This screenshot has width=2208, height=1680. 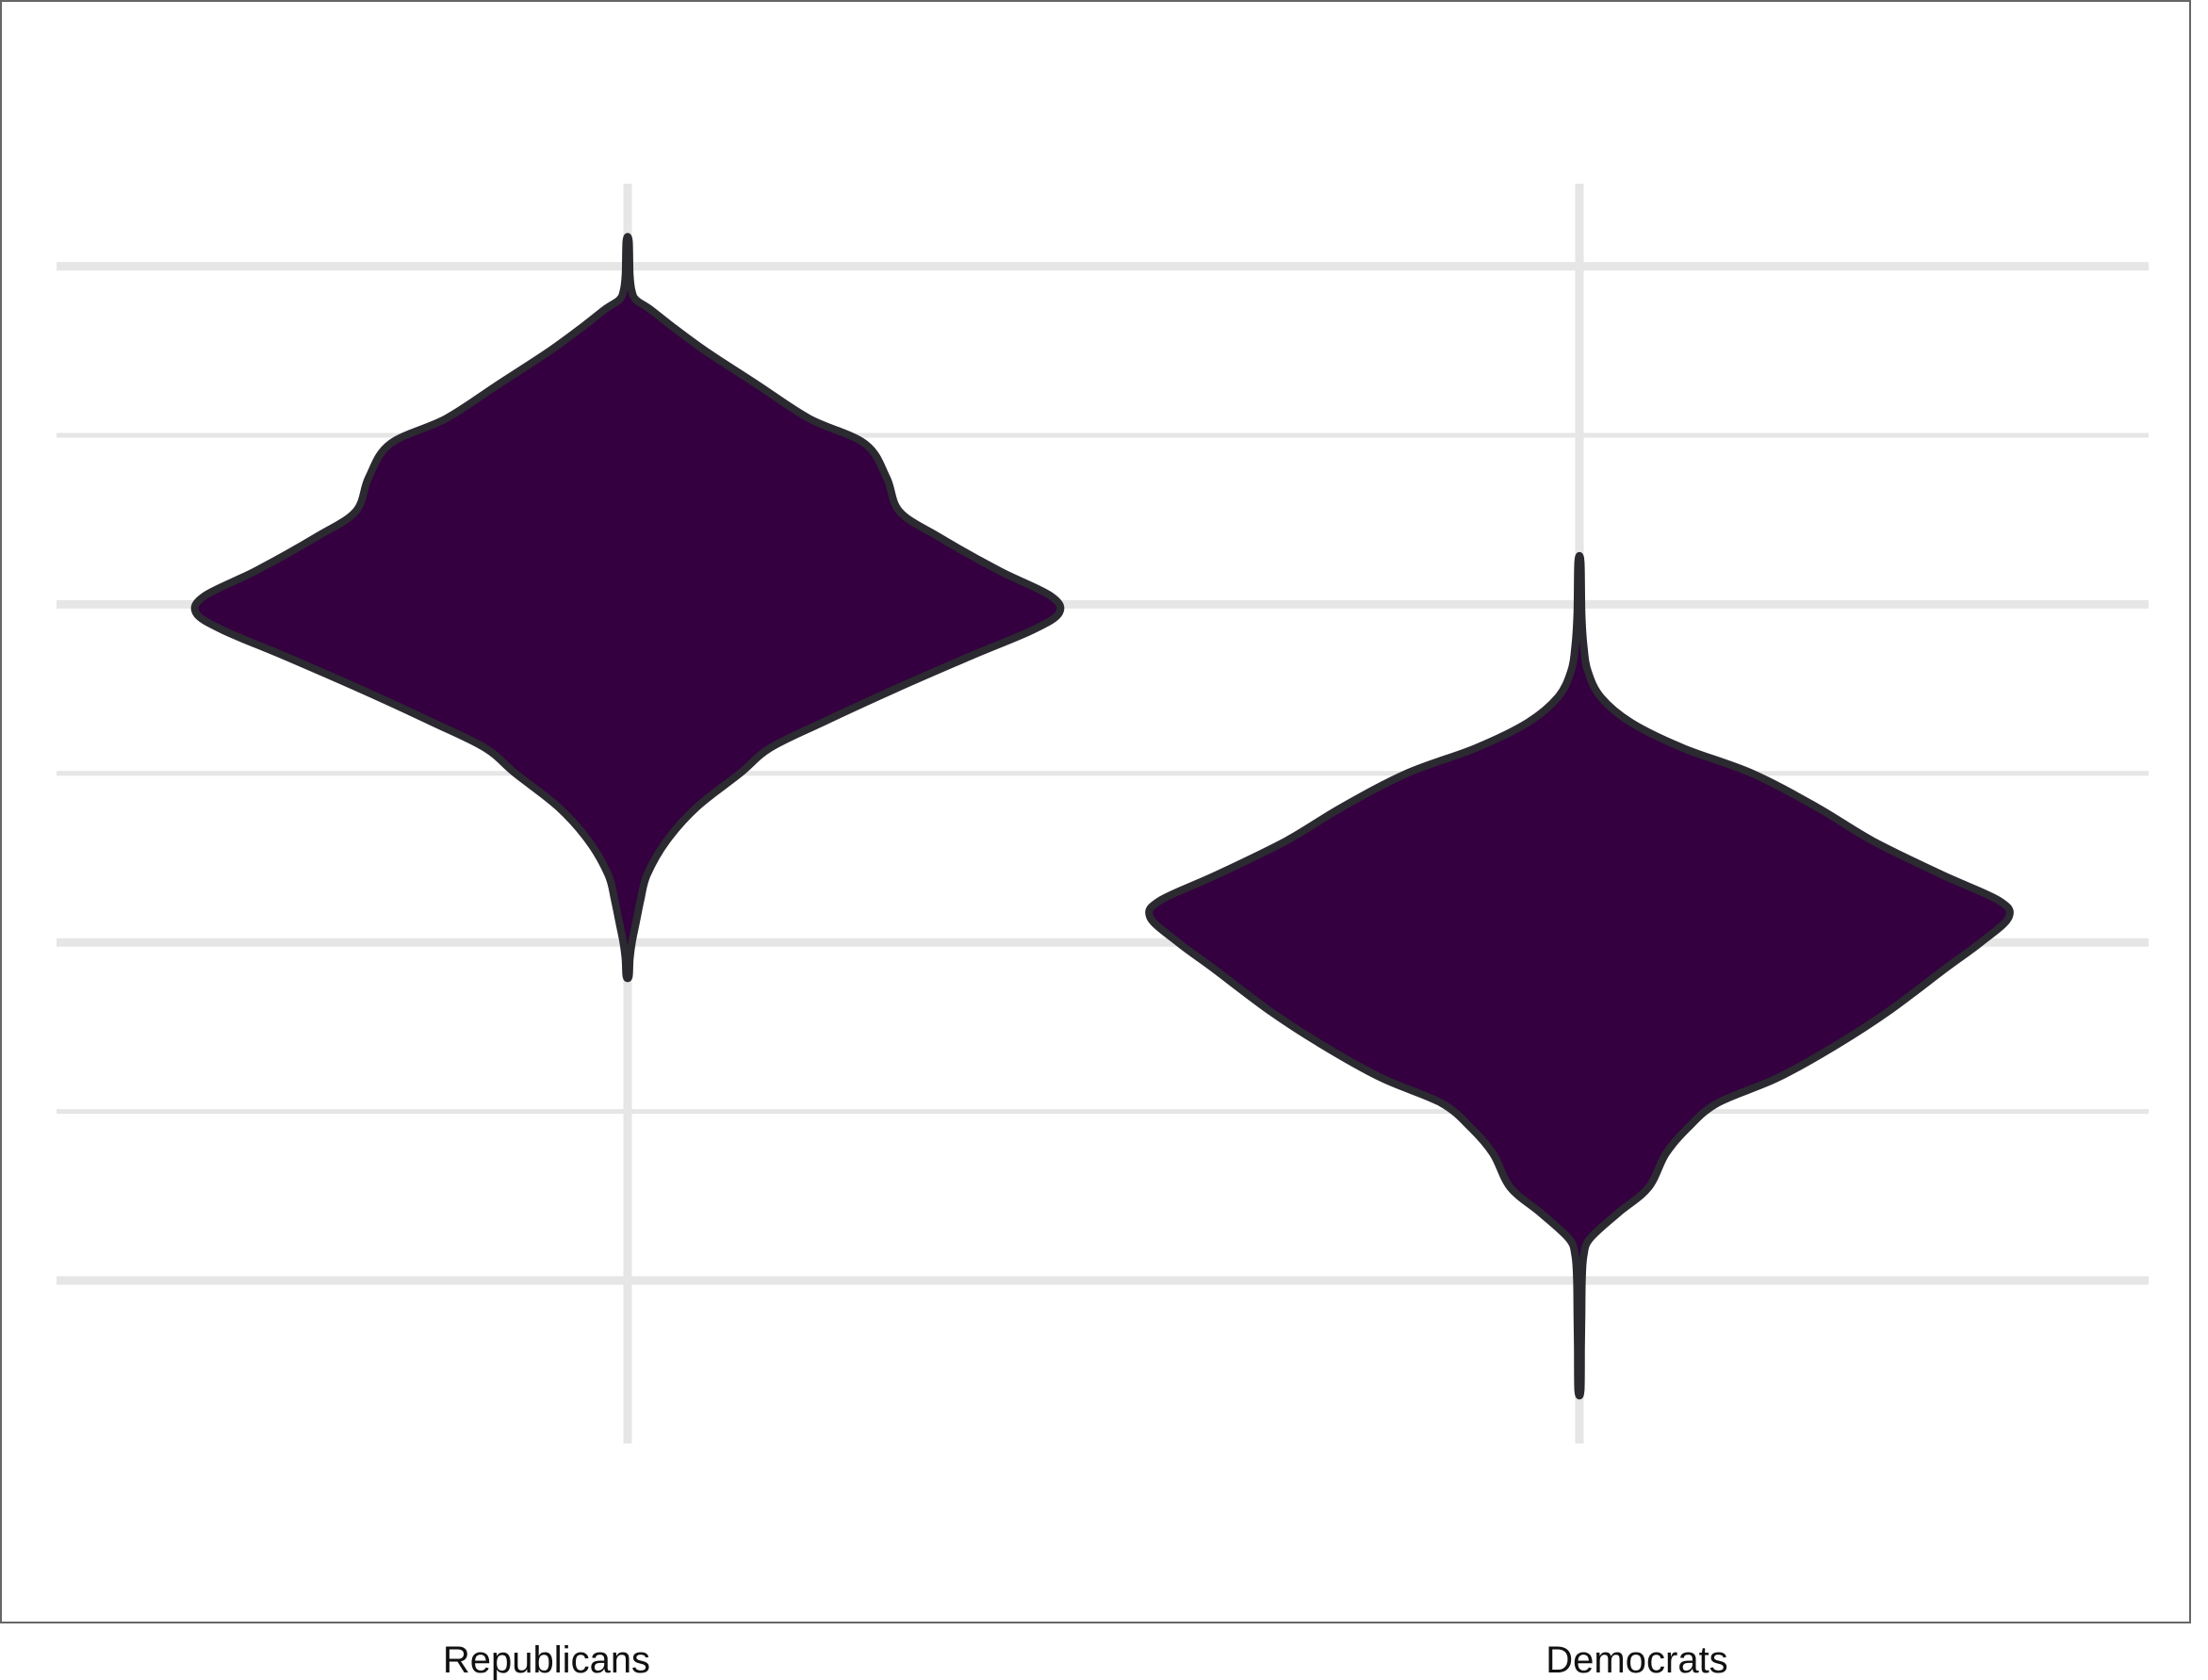 I want to click on x-tick-label-republicans: Republicans, so click(x=547, y=1659).